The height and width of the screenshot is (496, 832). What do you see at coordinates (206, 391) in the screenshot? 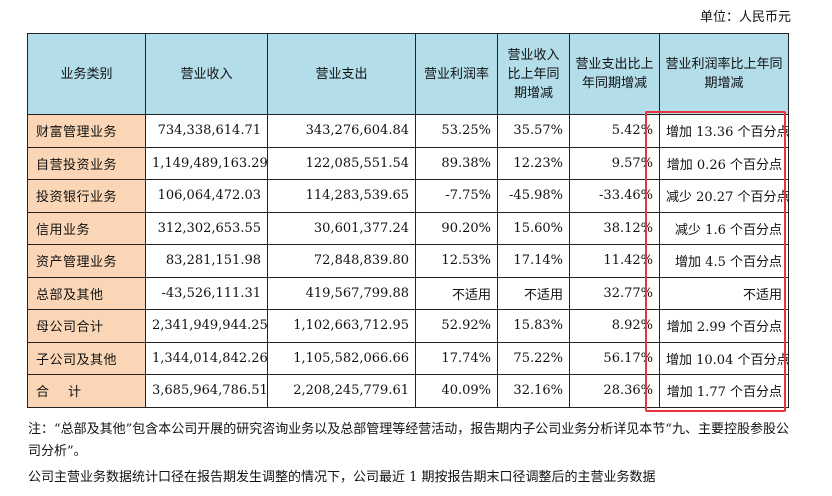
I see `cell-revenue: 3,685,964,786.51` at bounding box center [206, 391].